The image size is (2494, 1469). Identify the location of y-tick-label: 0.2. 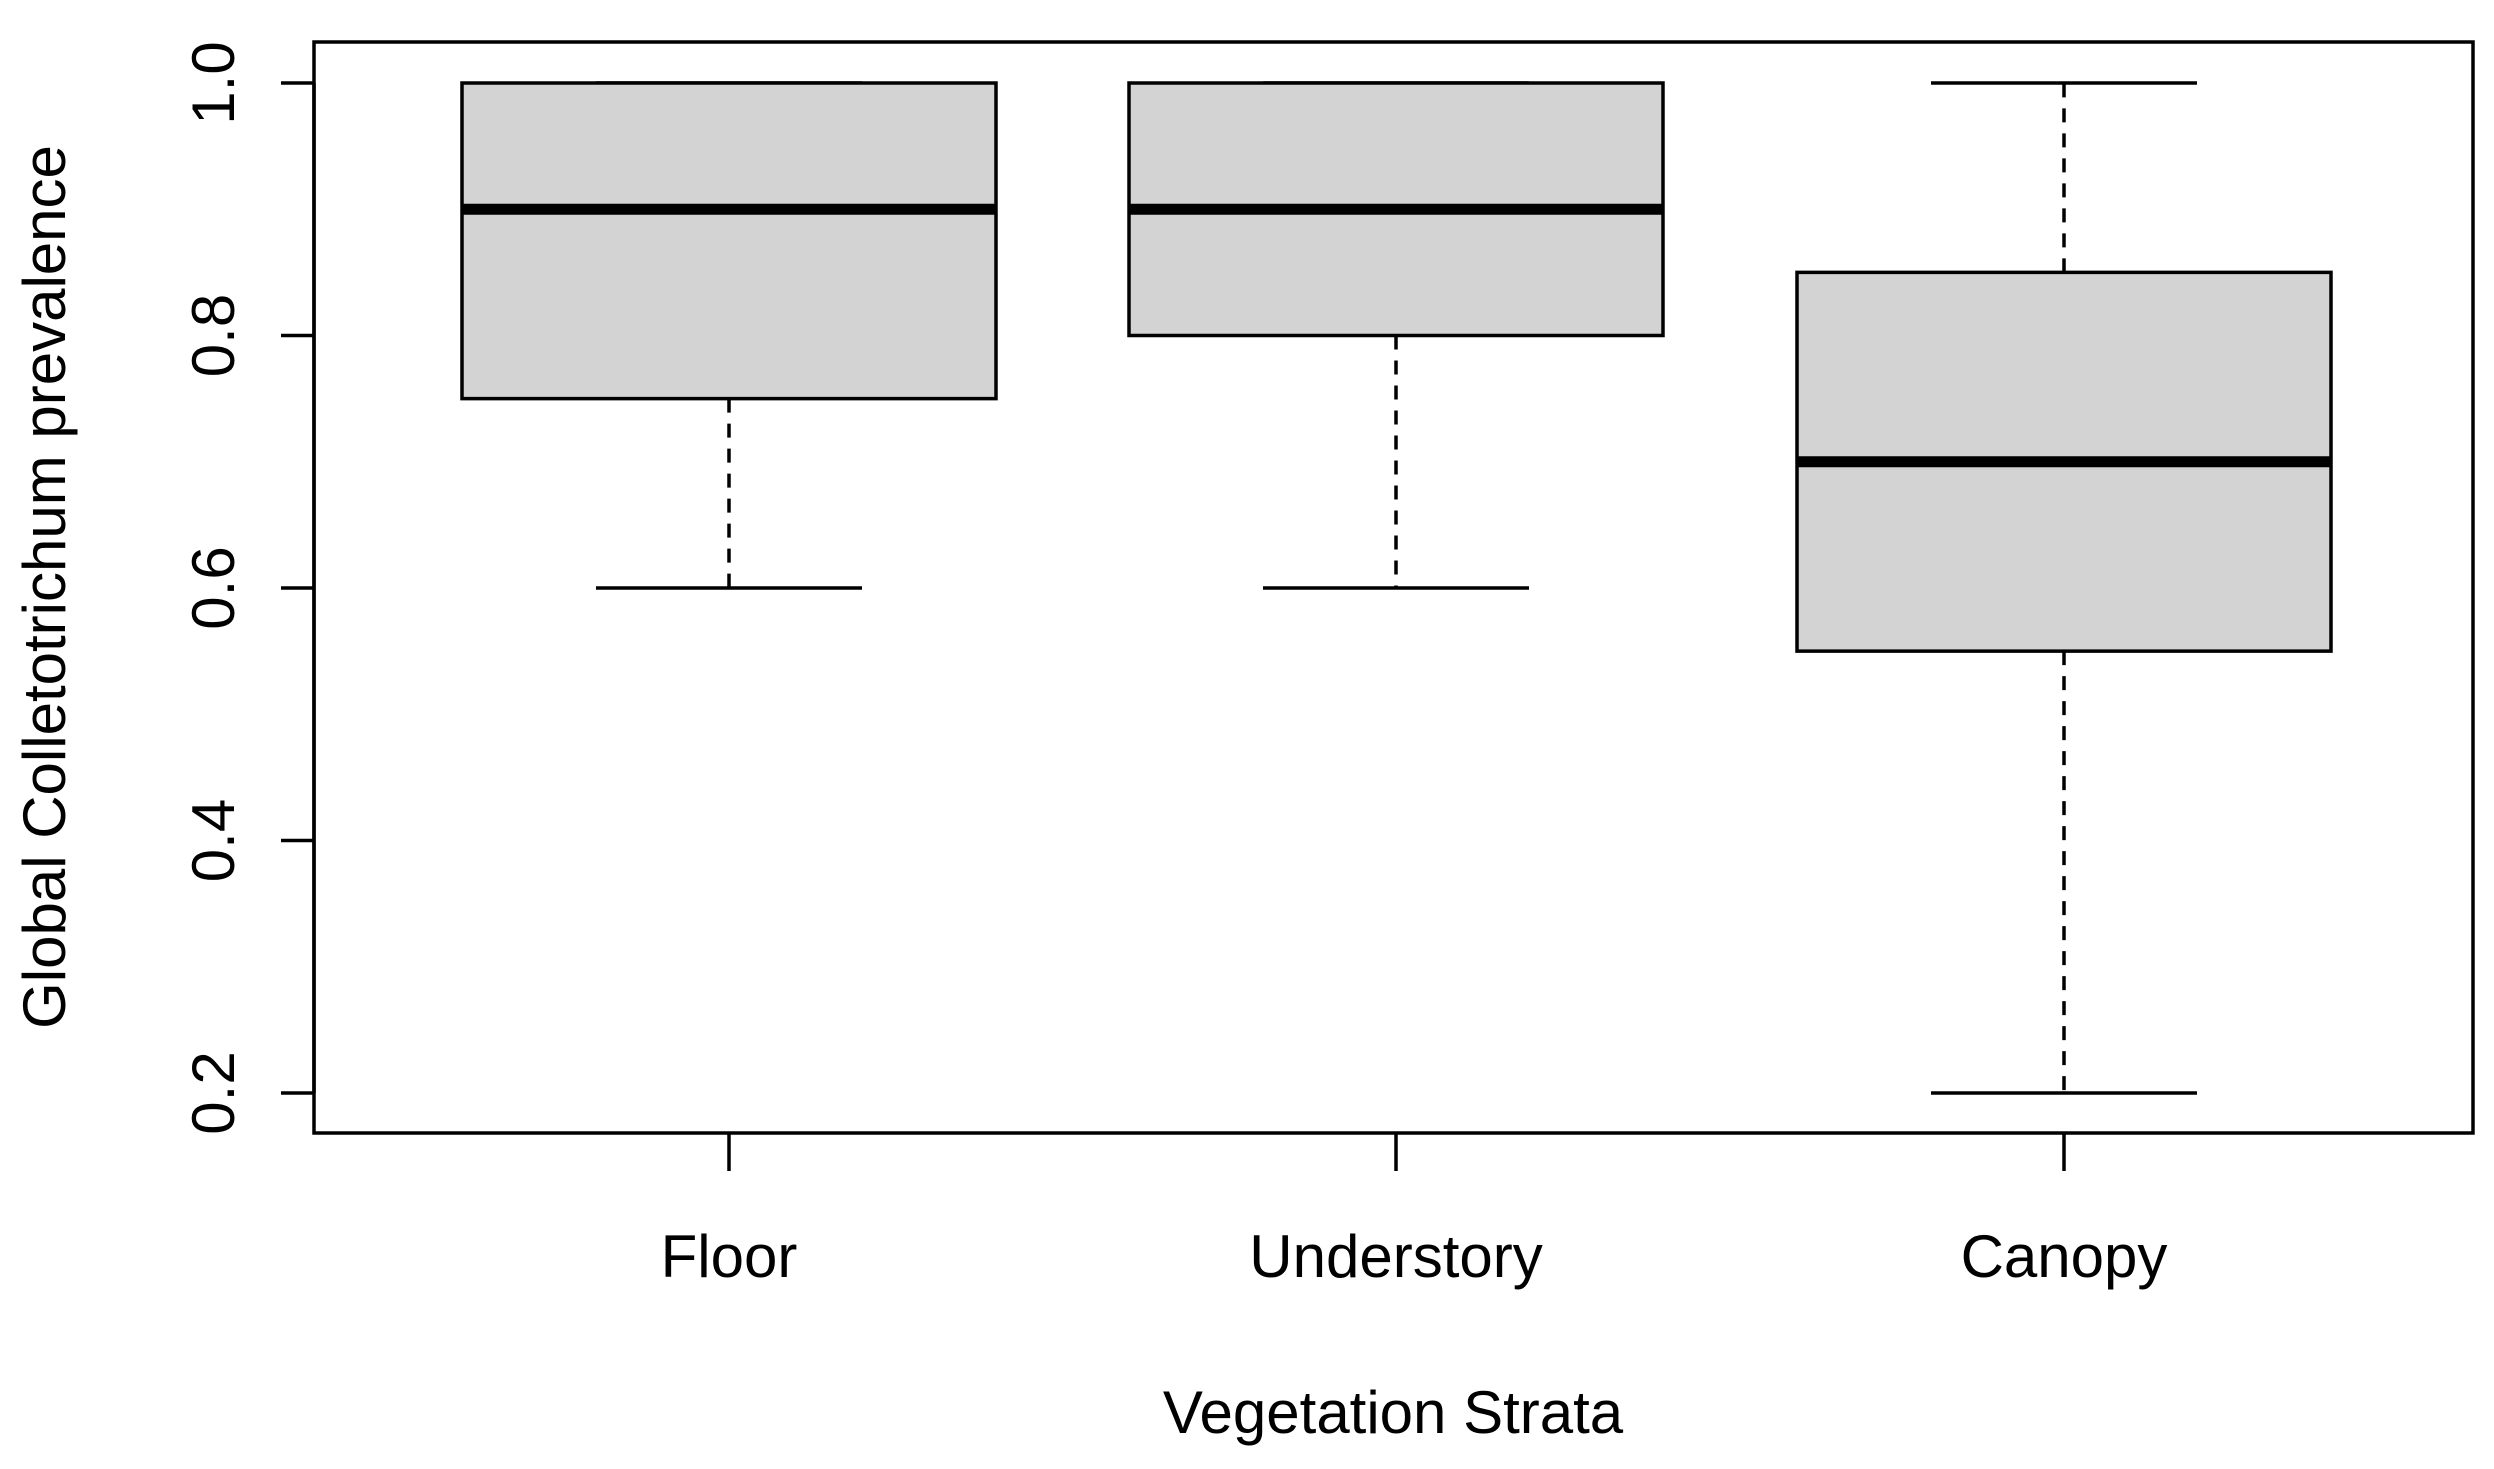
(213, 1092).